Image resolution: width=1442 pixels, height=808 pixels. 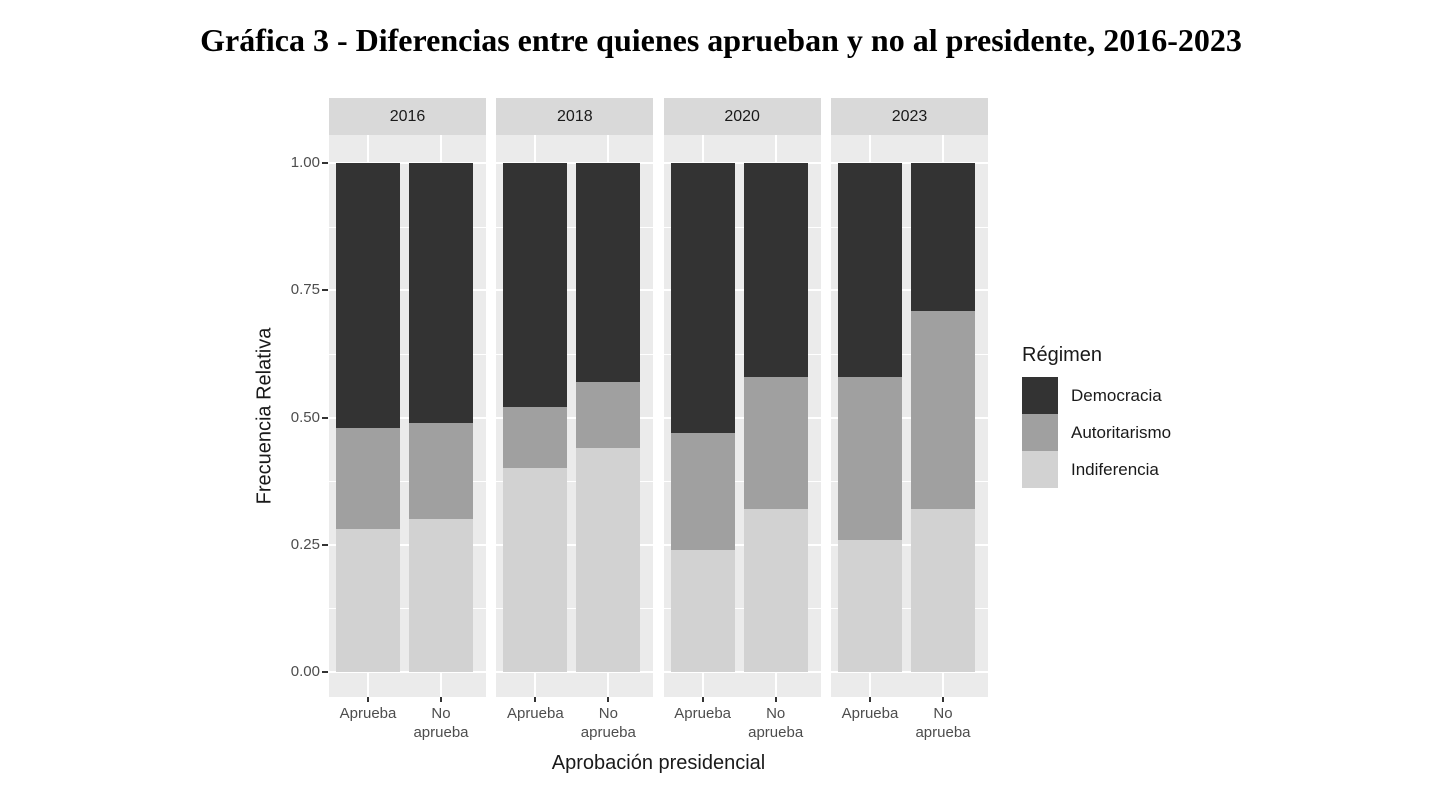 I want to click on legend-entry: Indiferencia, so click(x=1096, y=469).